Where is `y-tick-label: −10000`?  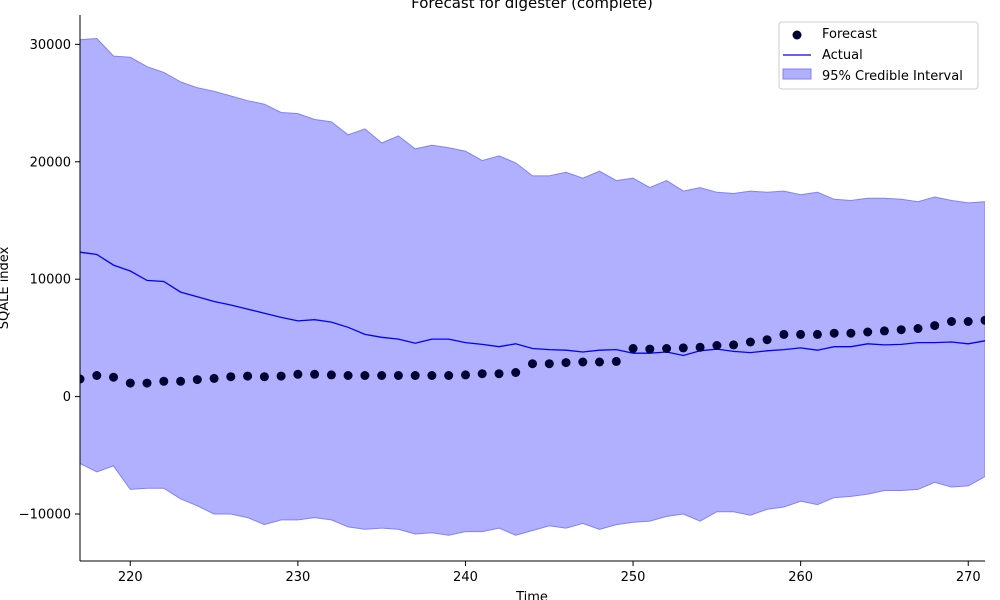
y-tick-label: −10000 is located at coordinates (45, 515).